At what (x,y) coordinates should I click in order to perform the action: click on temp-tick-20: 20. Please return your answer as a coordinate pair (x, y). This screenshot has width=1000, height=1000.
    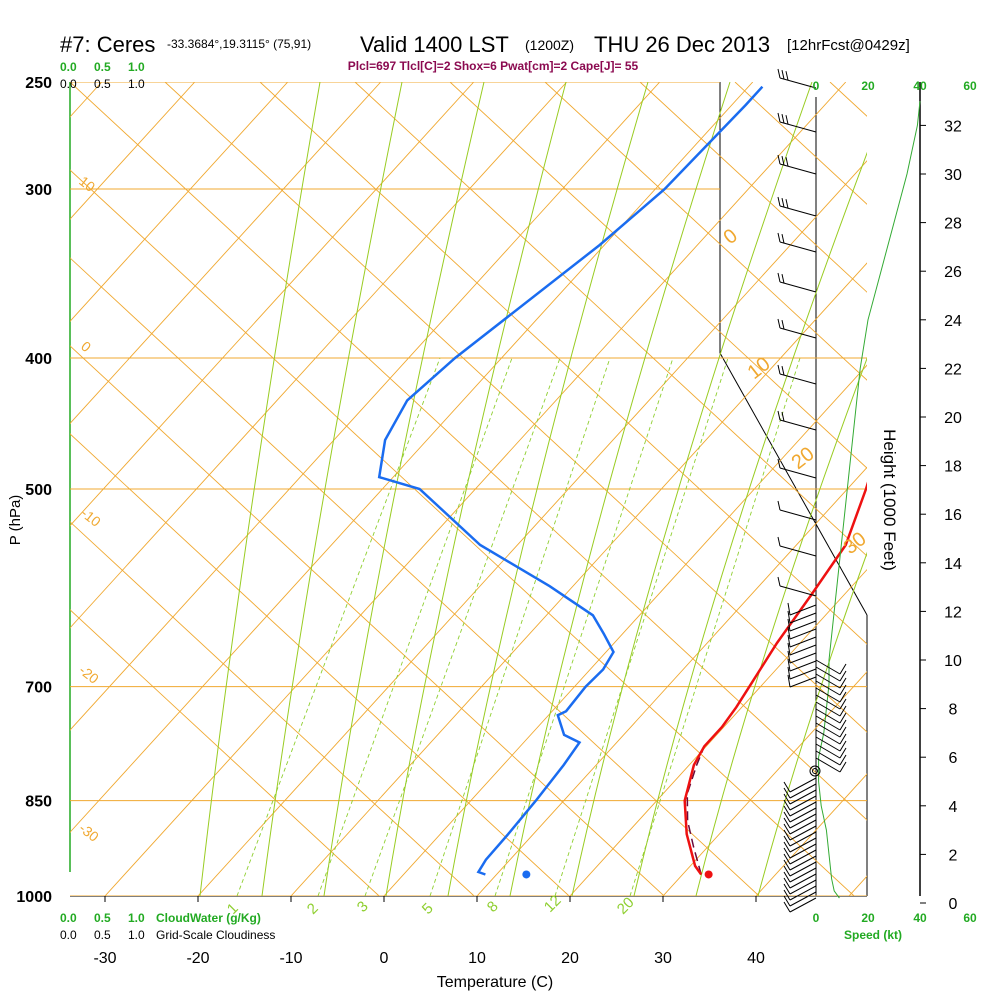
    Looking at the image, I should click on (570, 958).